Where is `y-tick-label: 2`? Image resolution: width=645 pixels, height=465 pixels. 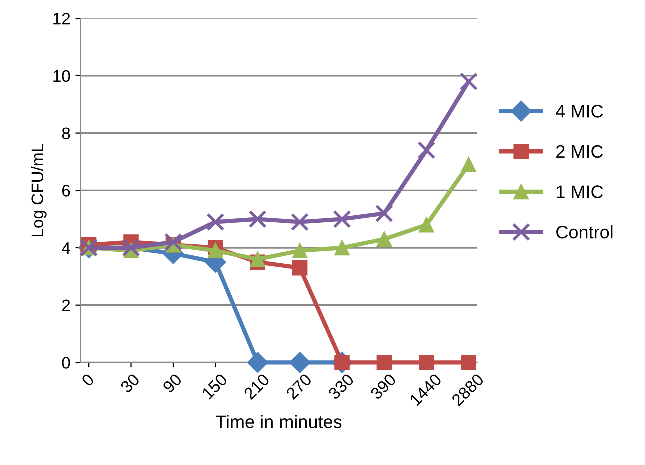 y-tick-label: 2 is located at coordinates (66, 306).